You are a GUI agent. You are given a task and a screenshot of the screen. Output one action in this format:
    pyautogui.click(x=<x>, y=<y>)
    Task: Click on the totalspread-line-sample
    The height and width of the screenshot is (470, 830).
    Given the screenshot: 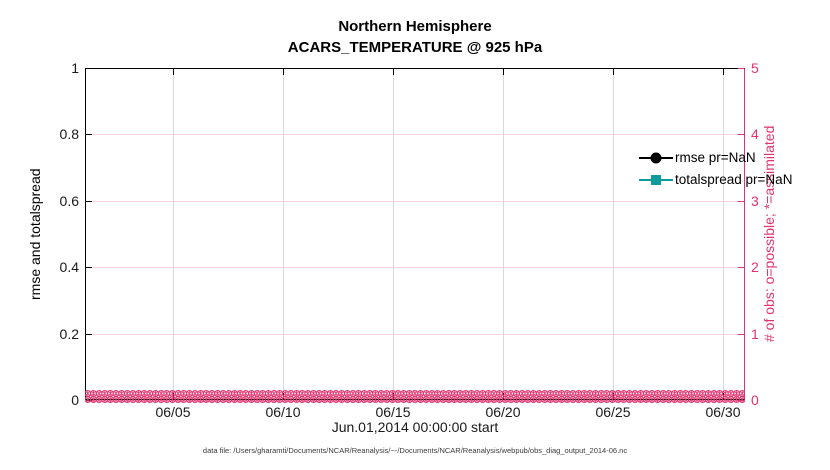 What is the action you would take?
    pyautogui.click(x=656, y=179)
    